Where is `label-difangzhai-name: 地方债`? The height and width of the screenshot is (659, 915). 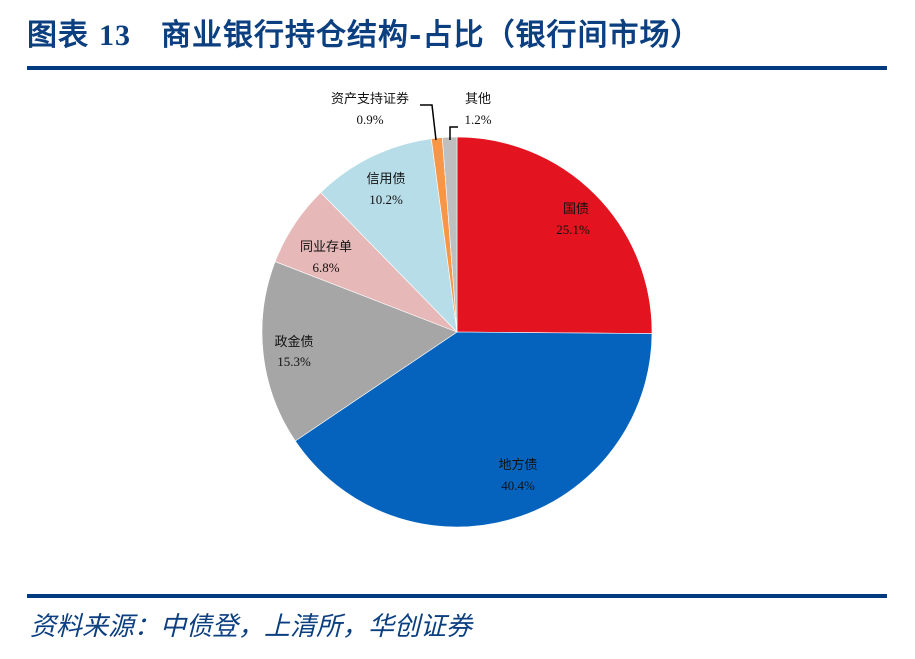 label-difangzhai-name: 地方债 is located at coordinates (517, 465).